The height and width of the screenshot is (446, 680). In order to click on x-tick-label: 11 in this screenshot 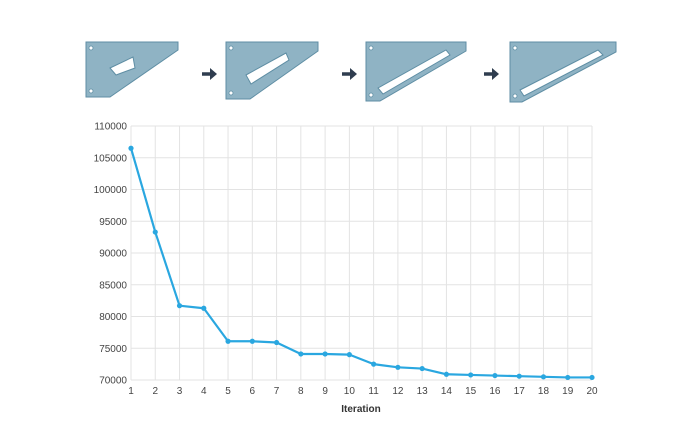, I will do `click(373, 391)`.